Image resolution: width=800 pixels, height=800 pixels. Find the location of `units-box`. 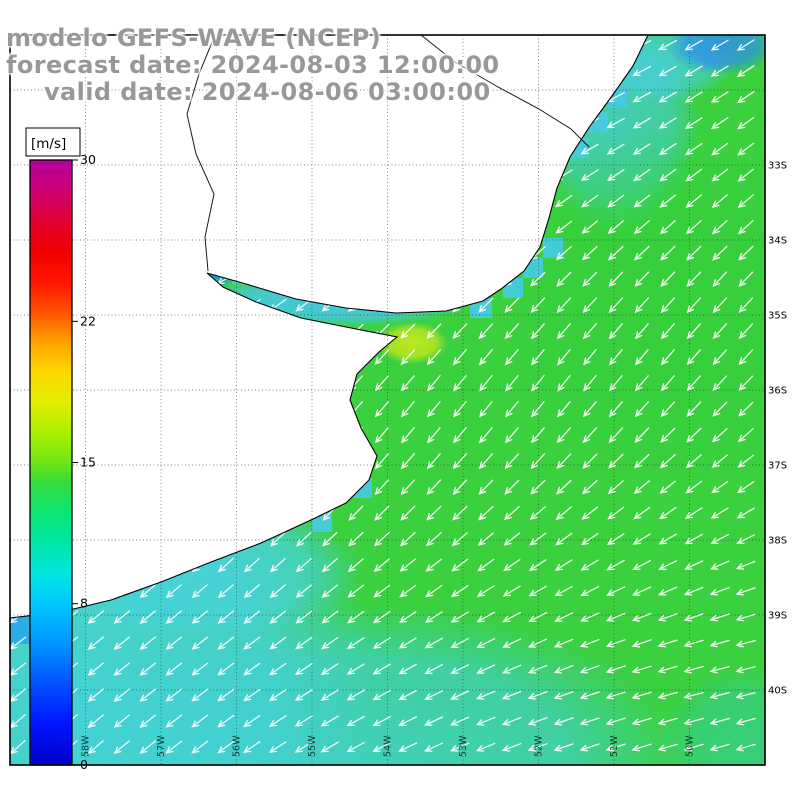

units-box is located at coordinates (53, 142).